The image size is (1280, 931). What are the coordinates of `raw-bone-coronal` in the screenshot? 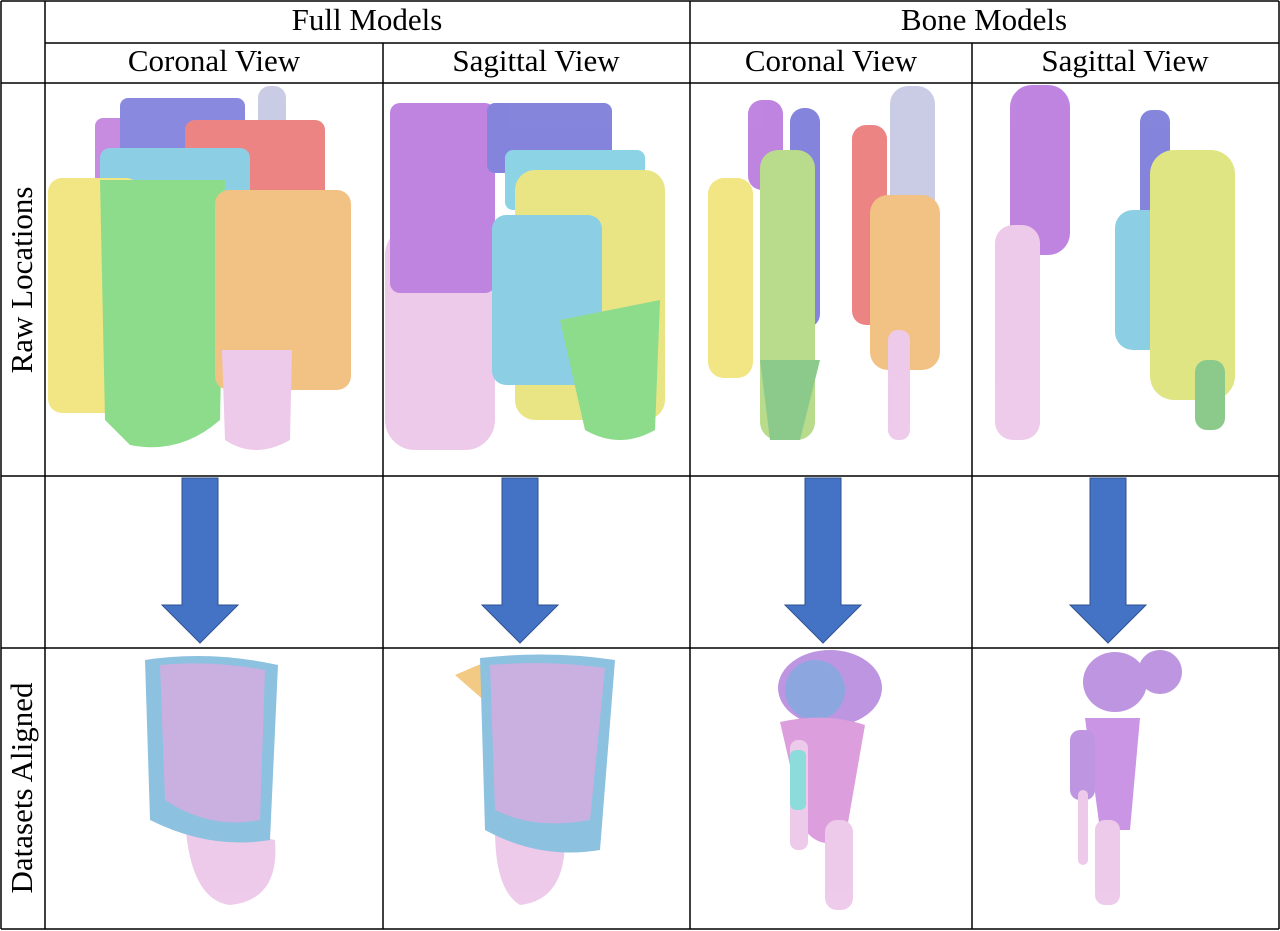 It's located at (824, 263).